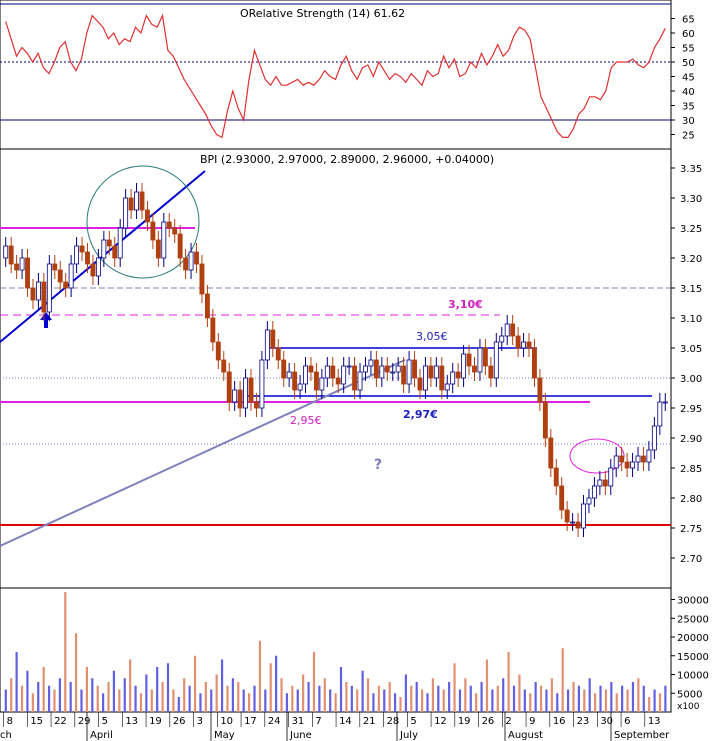  I want to click on date-label: 5, so click(105, 721).